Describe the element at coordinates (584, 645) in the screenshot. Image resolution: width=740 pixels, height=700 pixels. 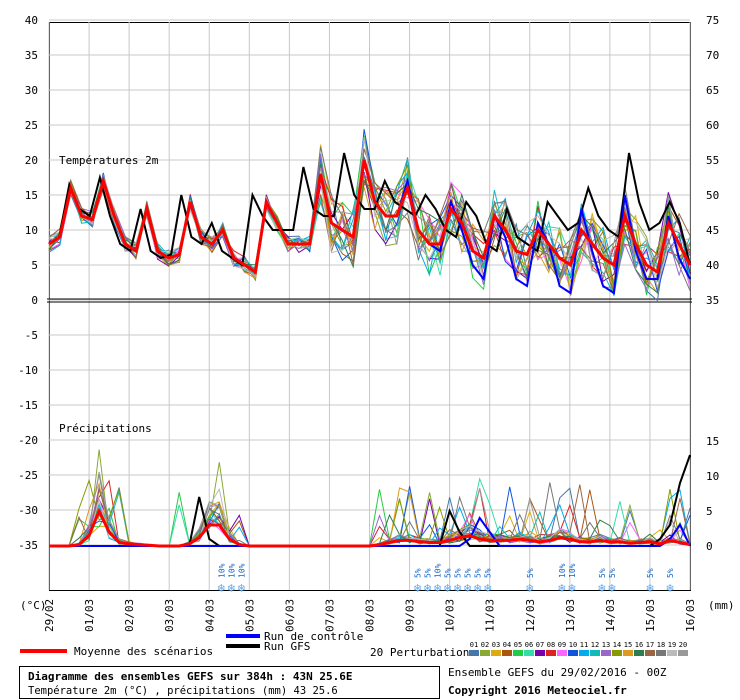
I see `perturbation-number: 11` at that location.